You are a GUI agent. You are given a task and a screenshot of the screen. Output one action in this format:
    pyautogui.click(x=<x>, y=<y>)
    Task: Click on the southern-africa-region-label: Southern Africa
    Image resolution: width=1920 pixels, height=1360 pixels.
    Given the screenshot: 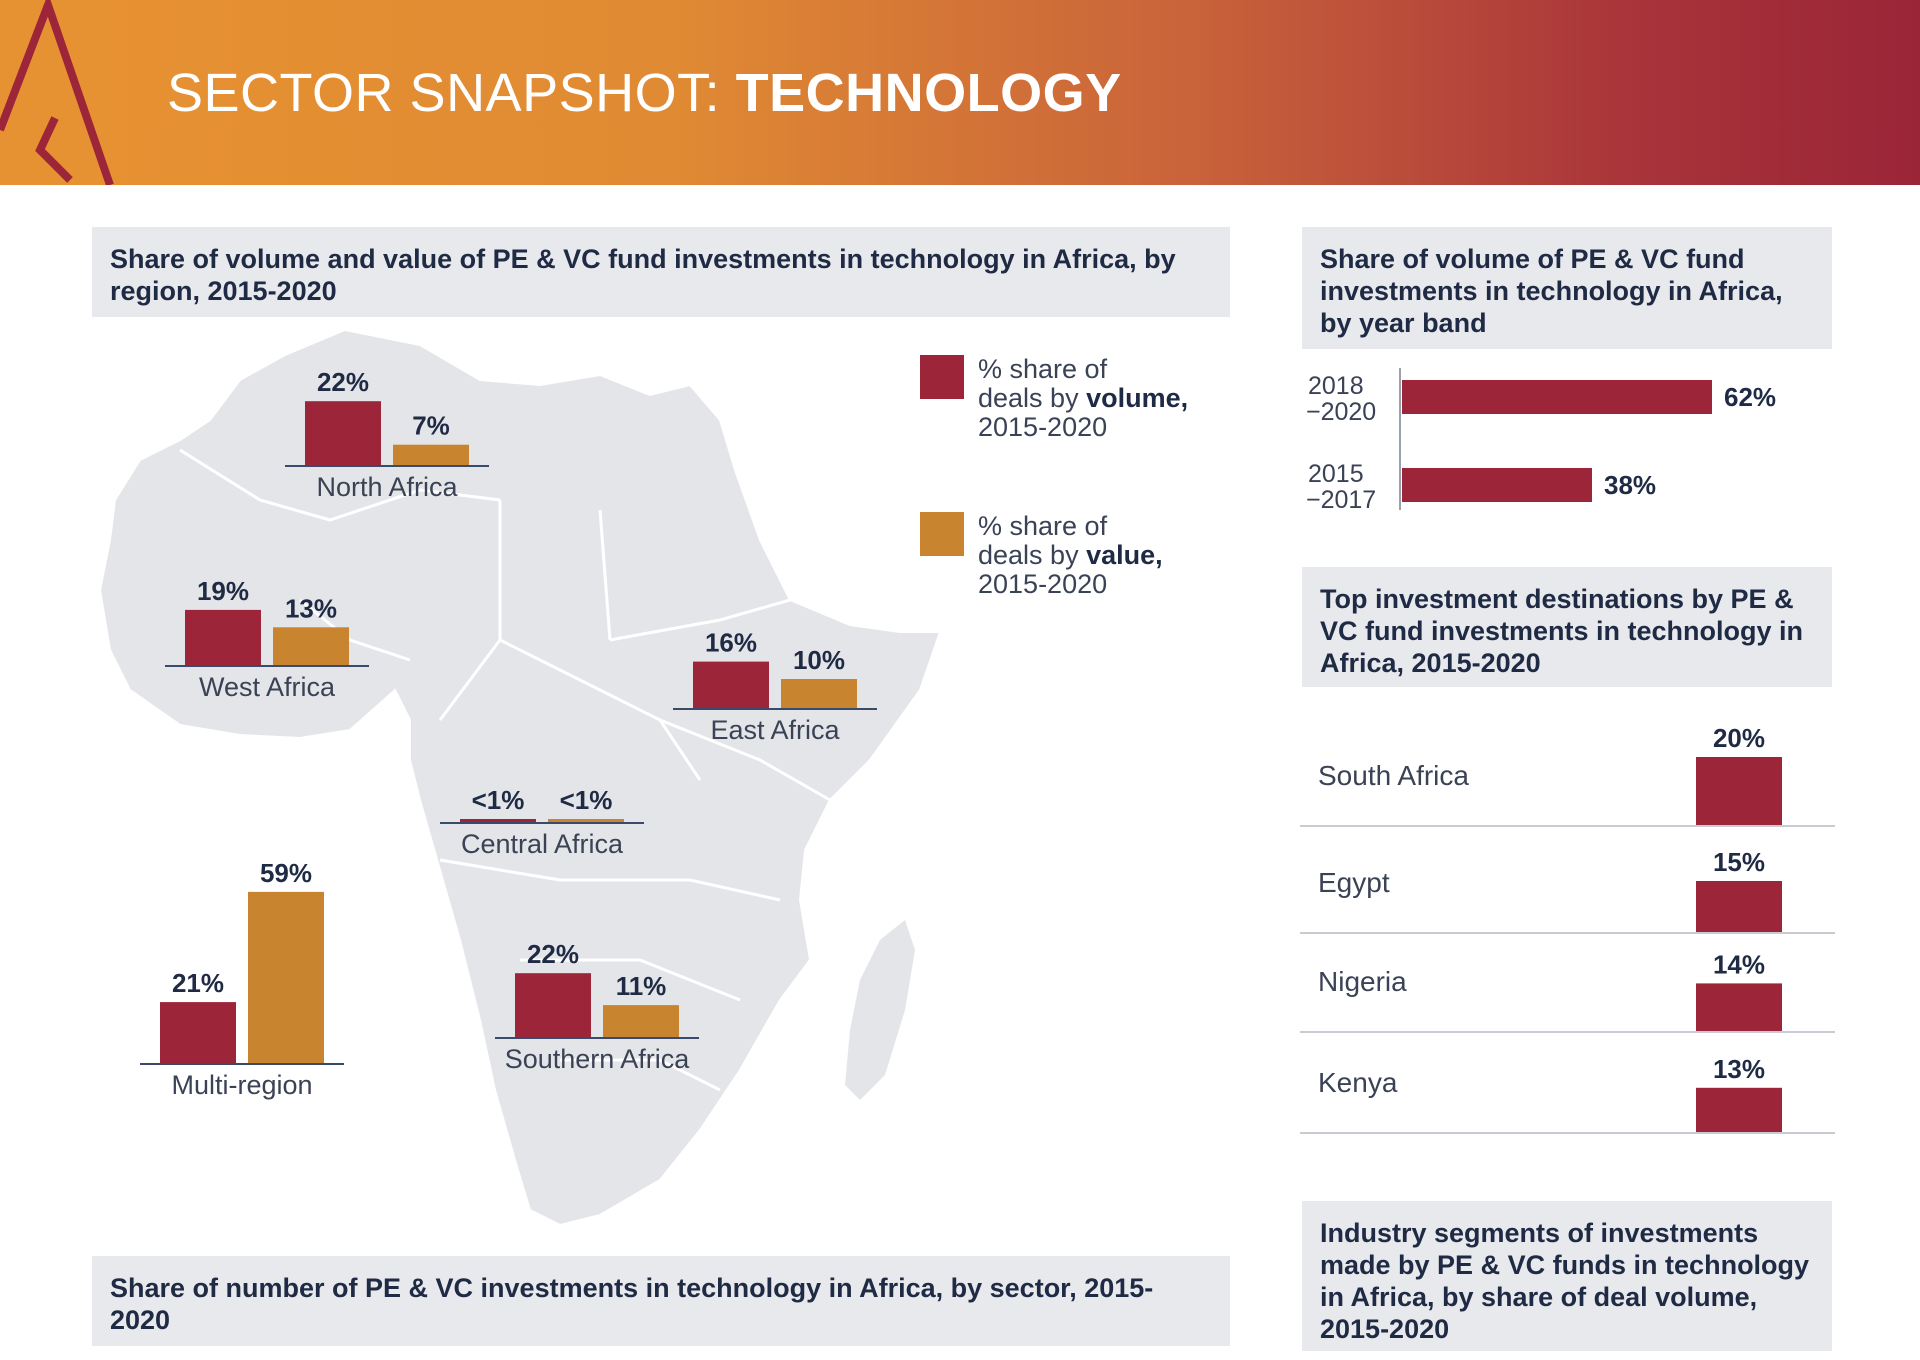 What is the action you would take?
    pyautogui.click(x=598, y=1059)
    